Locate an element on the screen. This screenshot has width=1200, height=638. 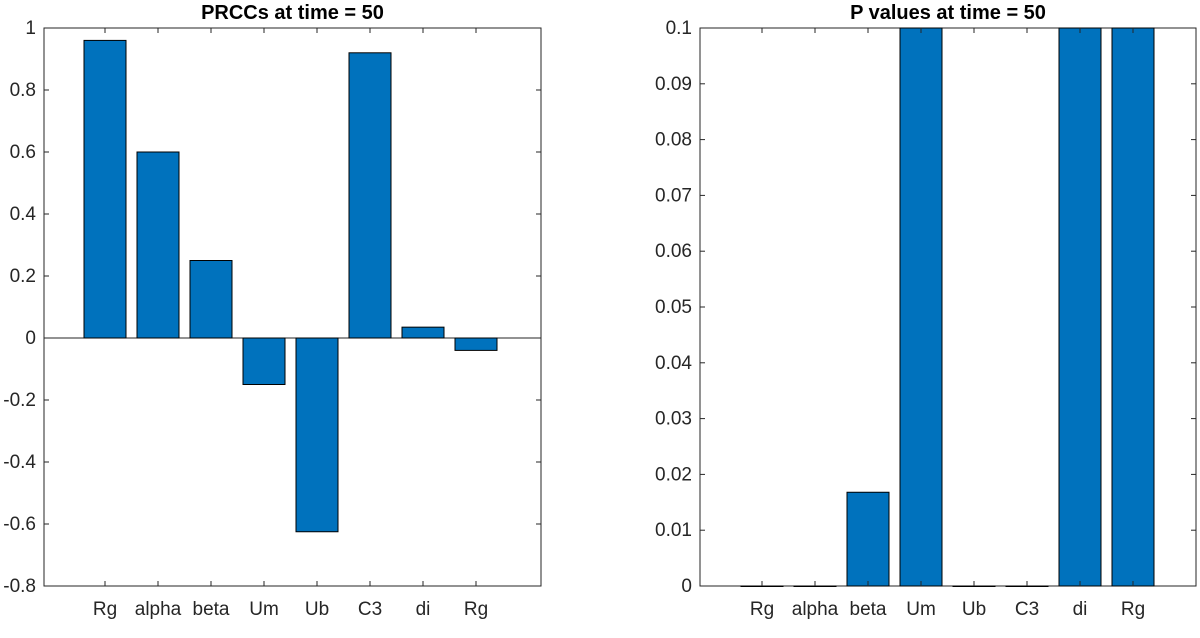
y-tick-label: -0.8 is located at coordinates (19, 586).